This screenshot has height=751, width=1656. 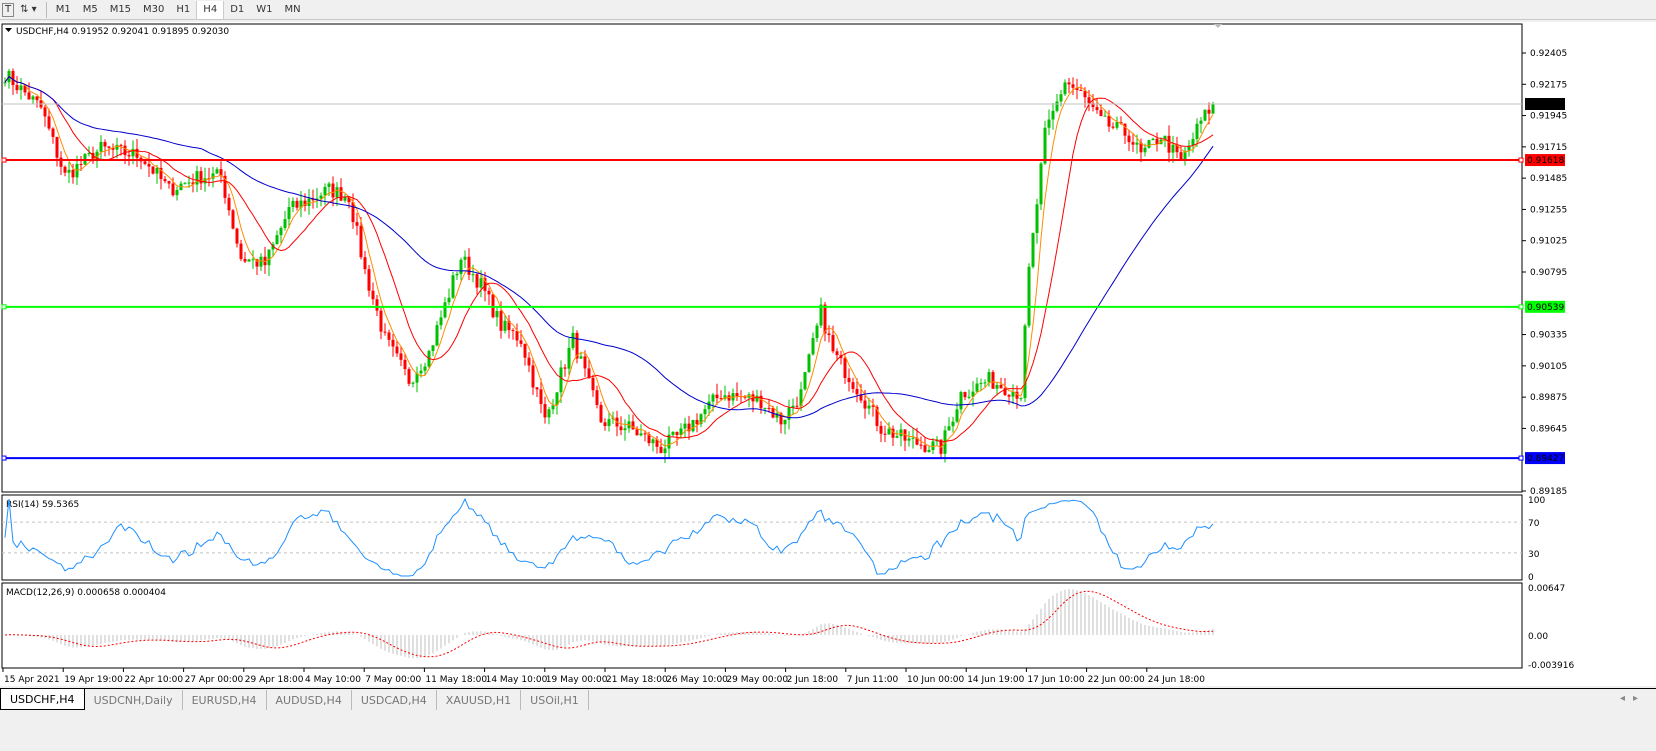 I want to click on current-price-label: 0.92030, so click(x=1545, y=105).